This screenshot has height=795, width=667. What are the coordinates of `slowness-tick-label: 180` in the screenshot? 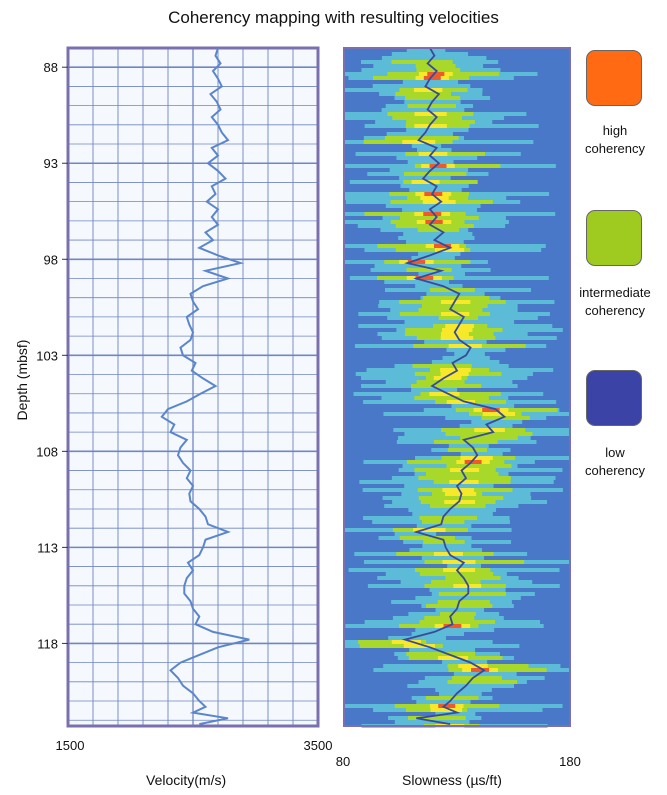 It's located at (570, 761).